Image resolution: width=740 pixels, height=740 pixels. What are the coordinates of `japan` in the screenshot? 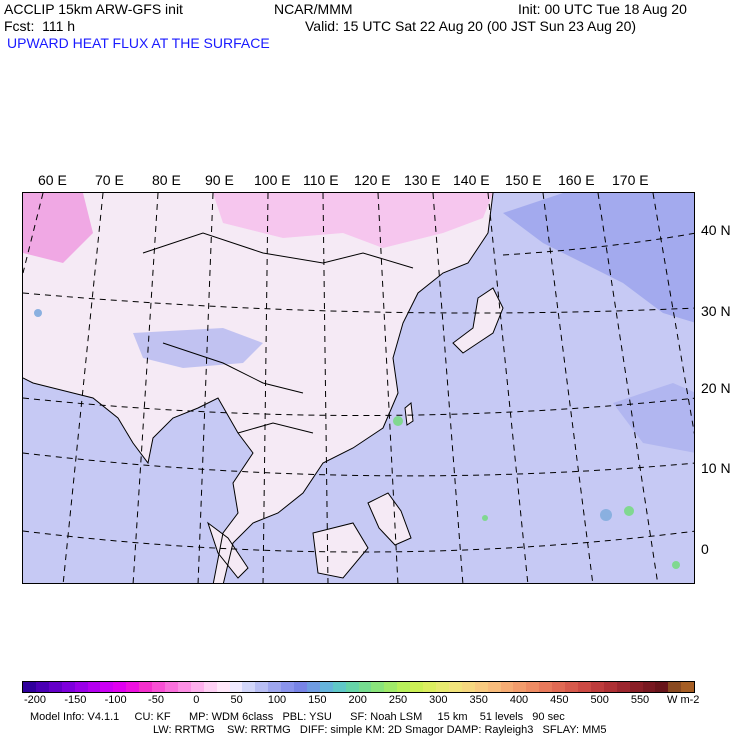 It's located at (478, 320).